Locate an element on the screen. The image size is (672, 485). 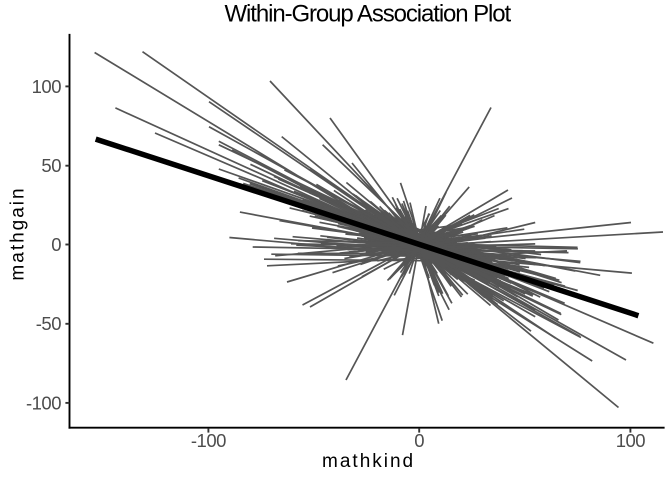
svg-text: Within-Group Association Plot is located at coordinates (368, 13).